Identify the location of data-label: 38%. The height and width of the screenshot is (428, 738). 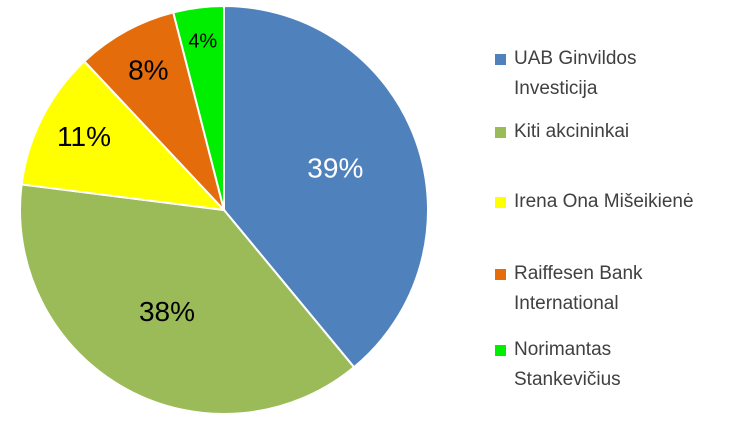
(167, 311).